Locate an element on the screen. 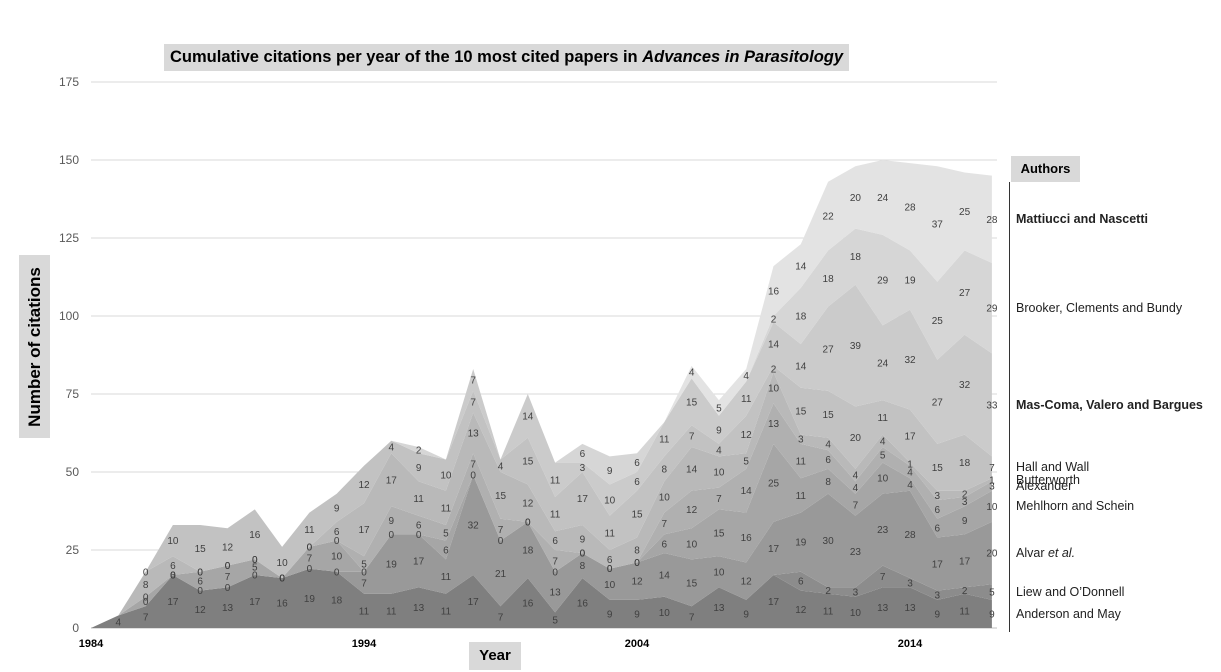  data-label: 33 is located at coordinates (992, 405).